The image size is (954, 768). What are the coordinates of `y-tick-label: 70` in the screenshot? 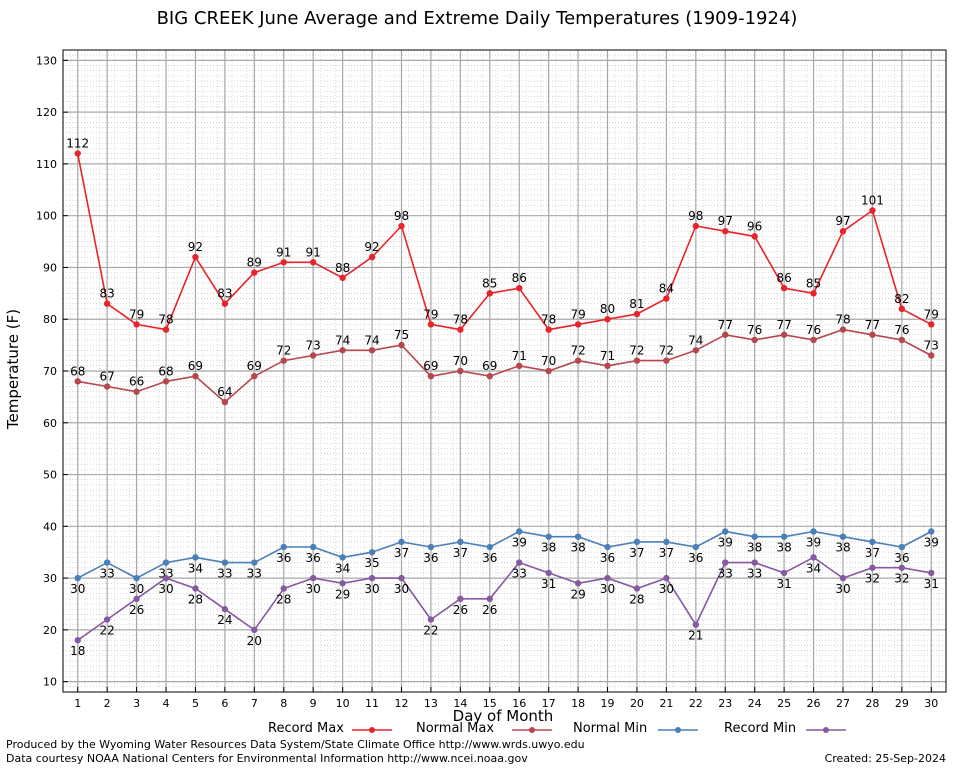 It's located at (50, 371).